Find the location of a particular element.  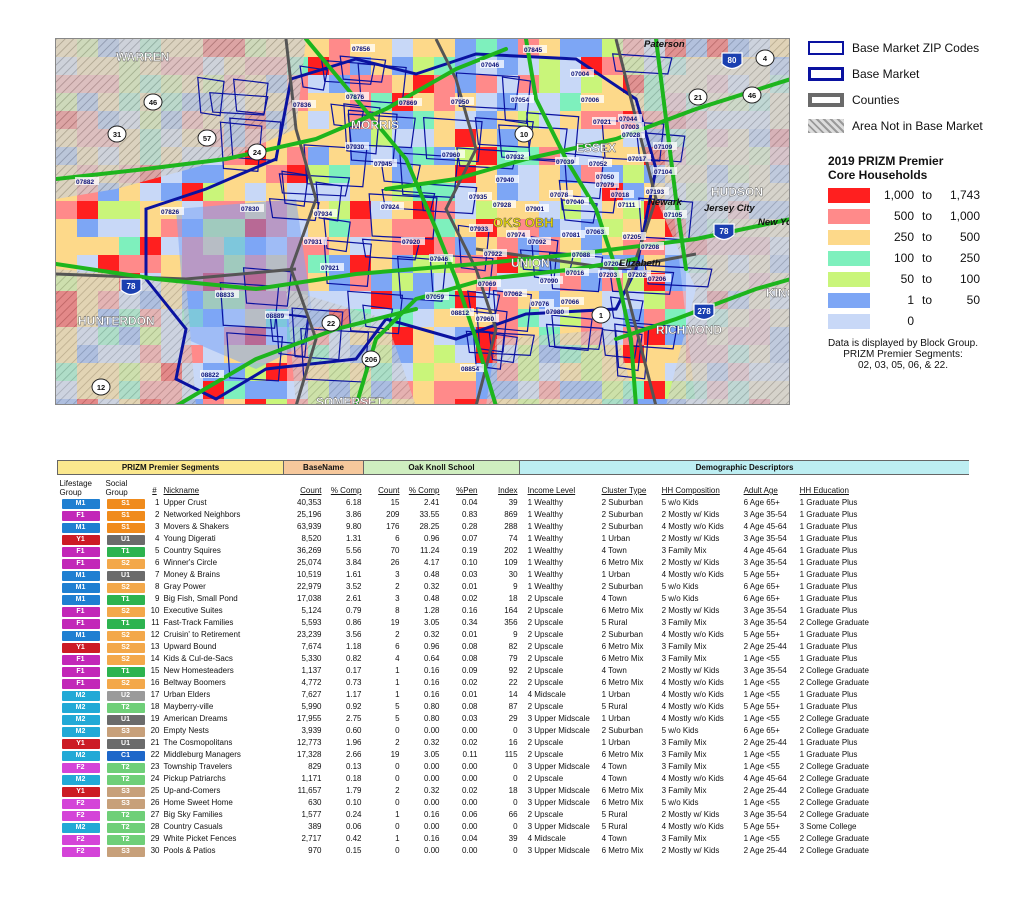

county-label: WARREN is located at coordinates (142, 57).